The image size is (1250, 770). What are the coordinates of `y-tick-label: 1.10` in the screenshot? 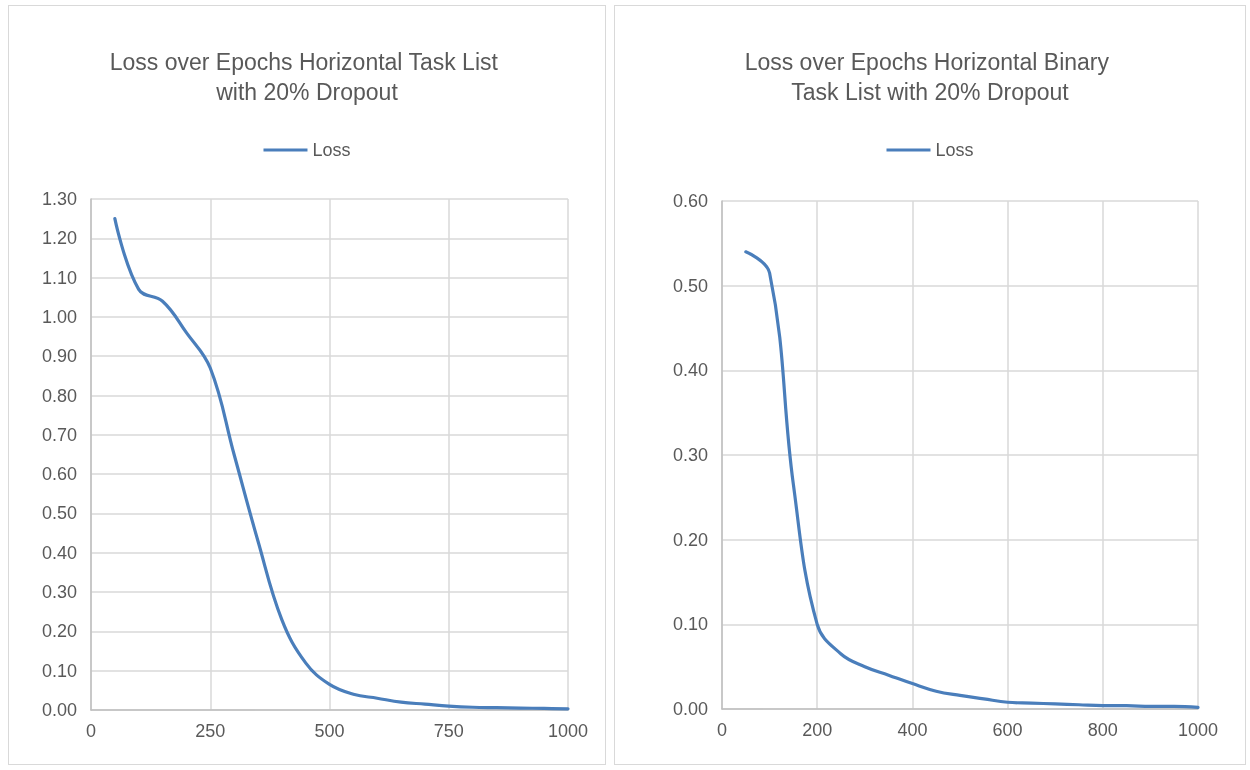 It's located at (59, 277).